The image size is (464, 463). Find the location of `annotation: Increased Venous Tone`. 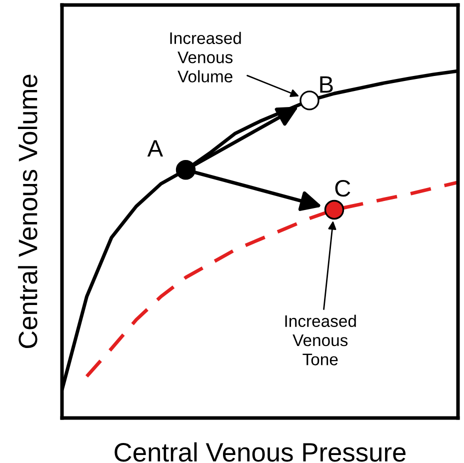

annotation: Increased Venous Tone is located at coordinates (320, 340).